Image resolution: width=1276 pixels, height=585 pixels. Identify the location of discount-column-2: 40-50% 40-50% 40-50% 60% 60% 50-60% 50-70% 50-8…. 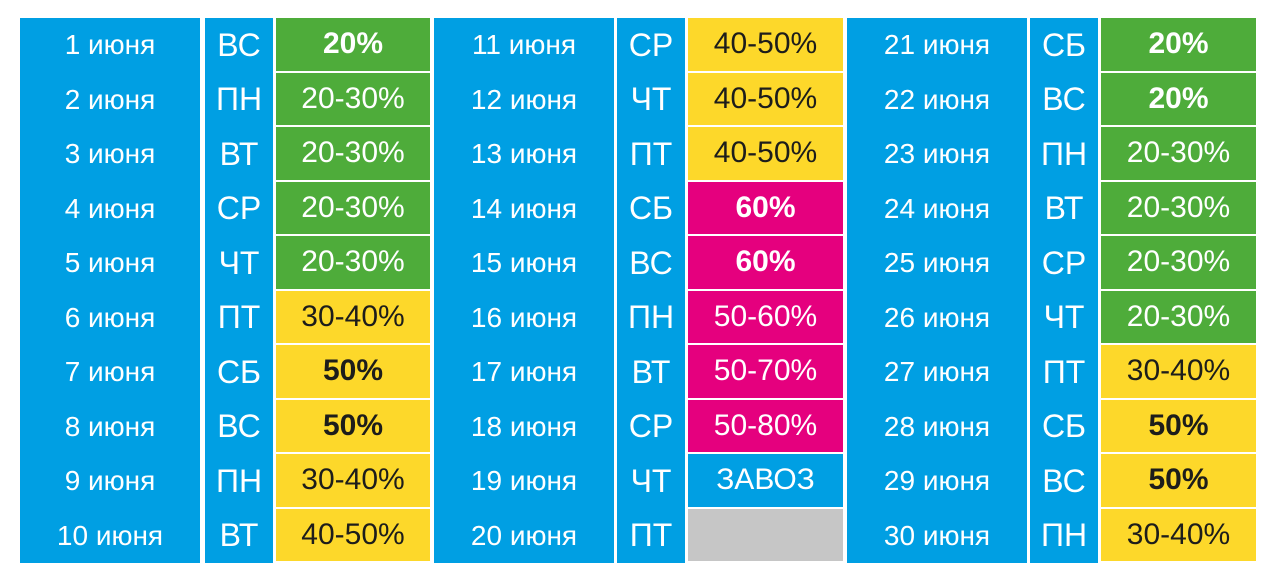
(765, 290).